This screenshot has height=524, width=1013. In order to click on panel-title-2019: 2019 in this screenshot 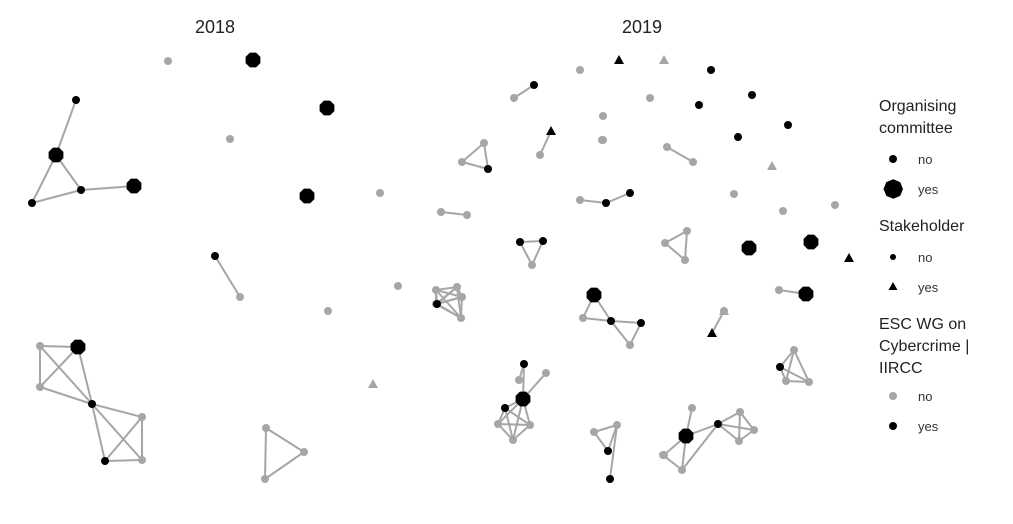, I will do `click(642, 27)`.